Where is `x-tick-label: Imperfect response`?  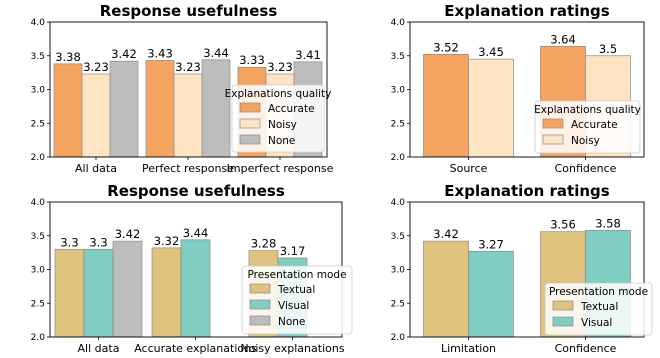
x-tick-label: Imperfect response is located at coordinates (280, 168).